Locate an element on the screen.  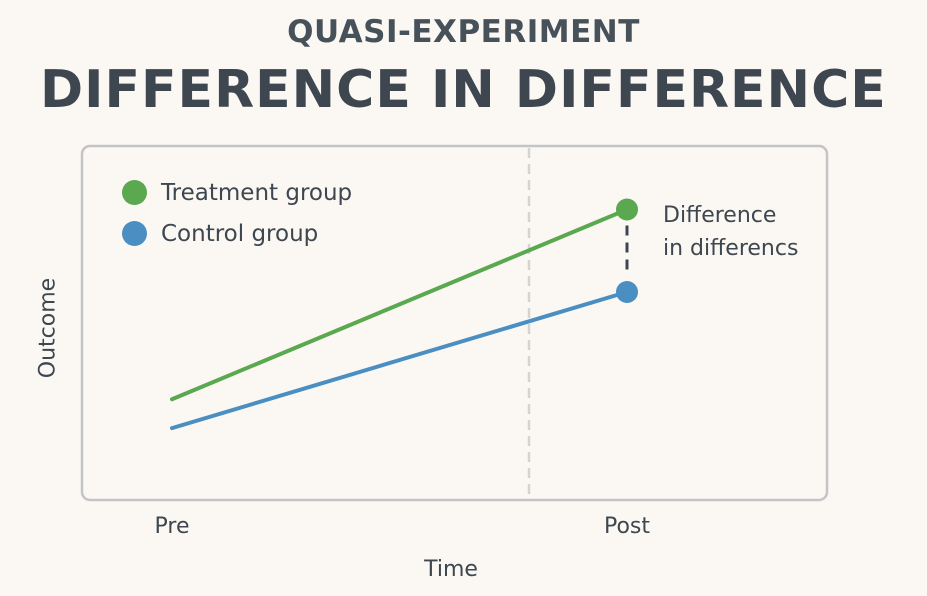
did-annotation-line1: Difference is located at coordinates (720, 215).